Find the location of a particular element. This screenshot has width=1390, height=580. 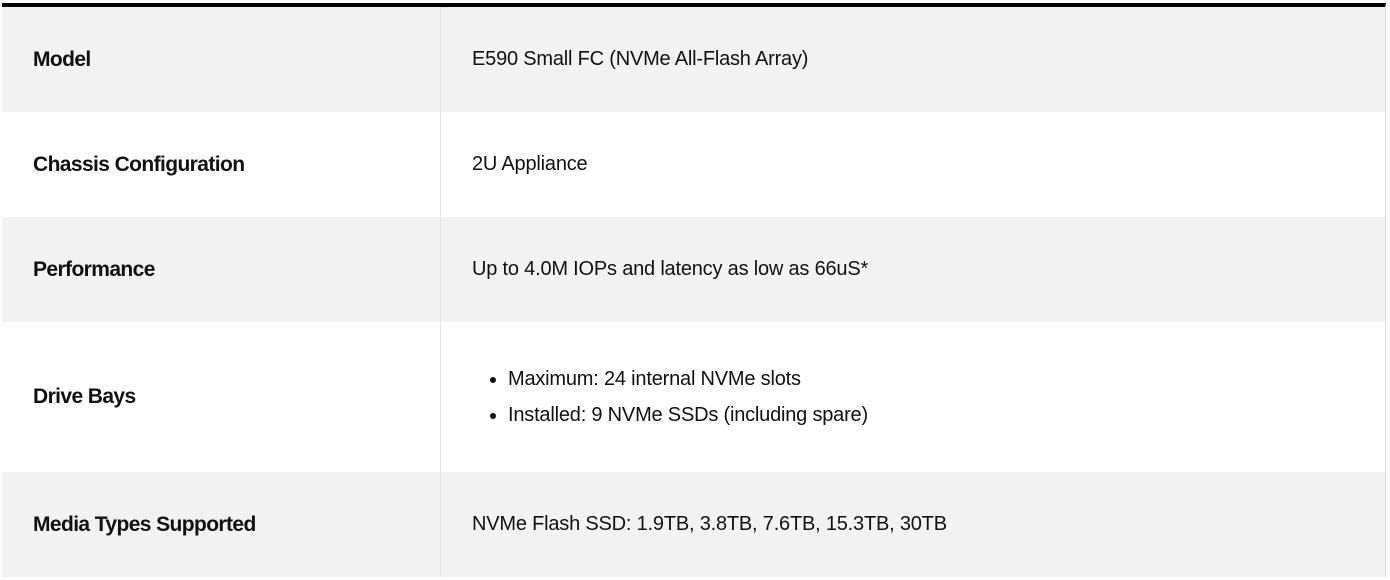

row-value: 2U Appliance is located at coordinates (530, 164).